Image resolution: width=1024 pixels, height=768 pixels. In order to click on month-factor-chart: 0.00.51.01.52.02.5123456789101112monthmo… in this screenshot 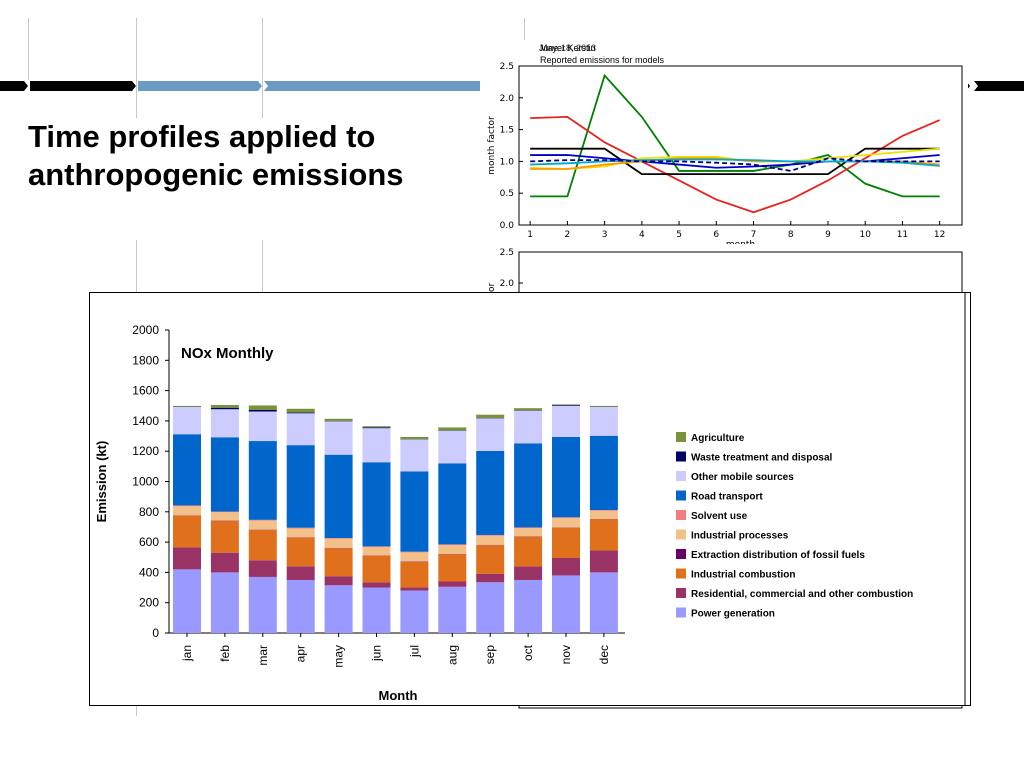, I will do `click(725, 156)`.